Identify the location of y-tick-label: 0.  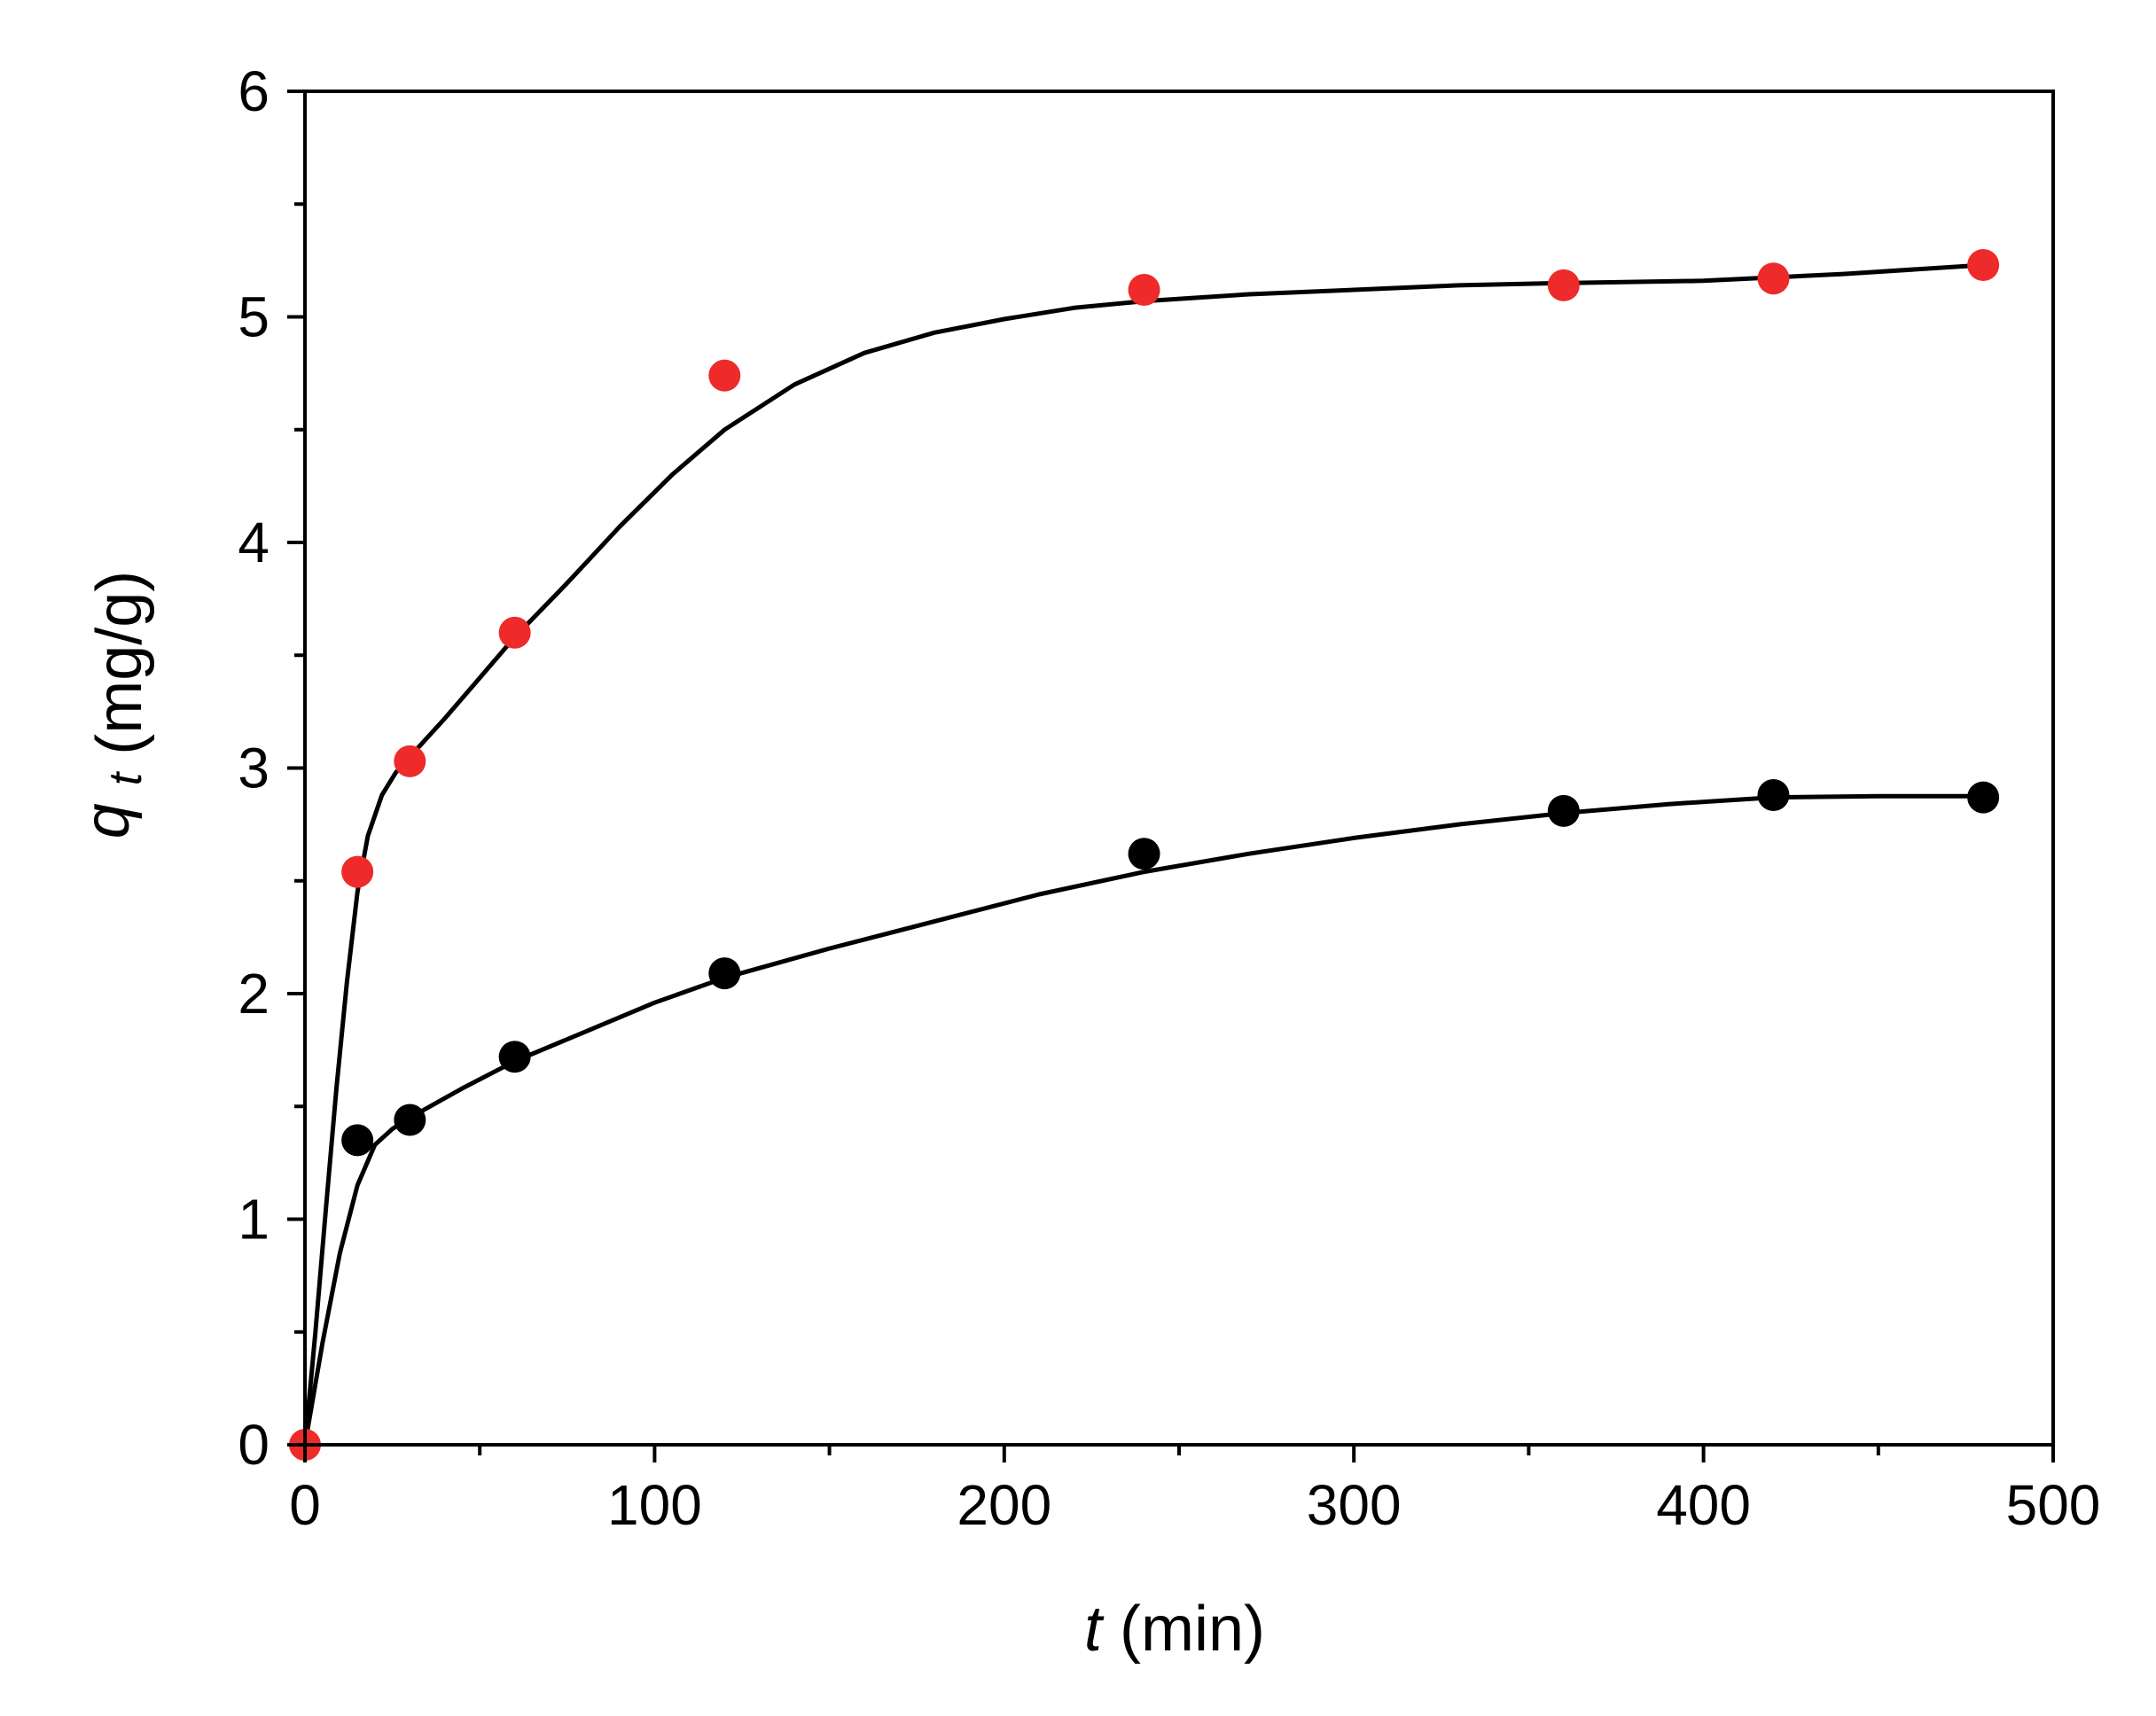
(254, 1445).